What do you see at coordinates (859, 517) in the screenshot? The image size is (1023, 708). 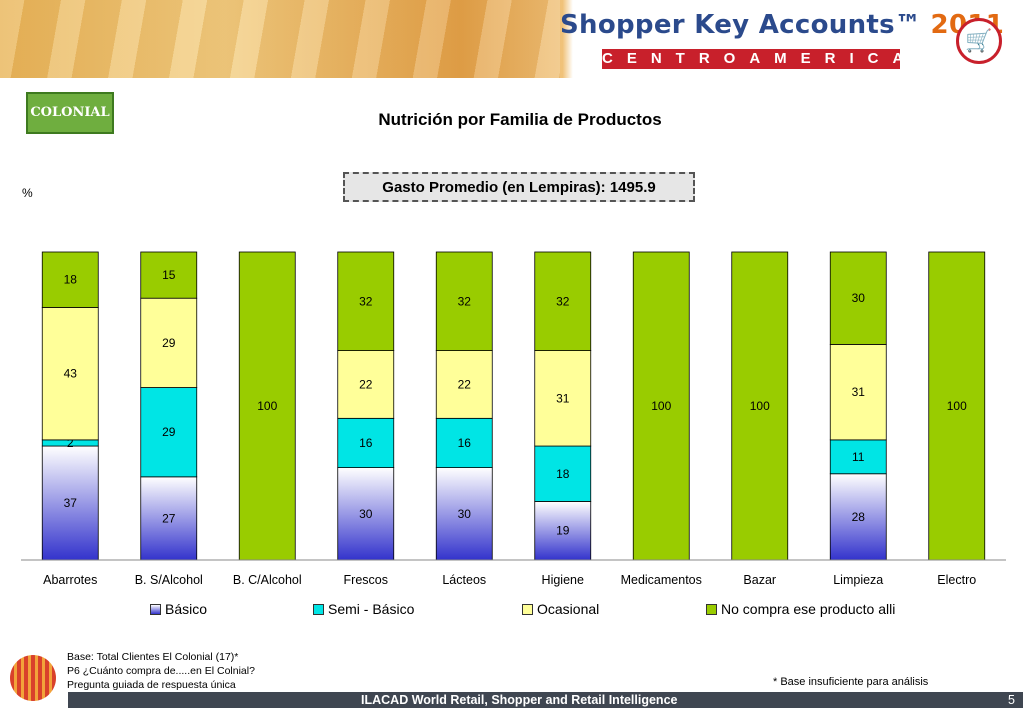 I see `data-label: 28` at bounding box center [859, 517].